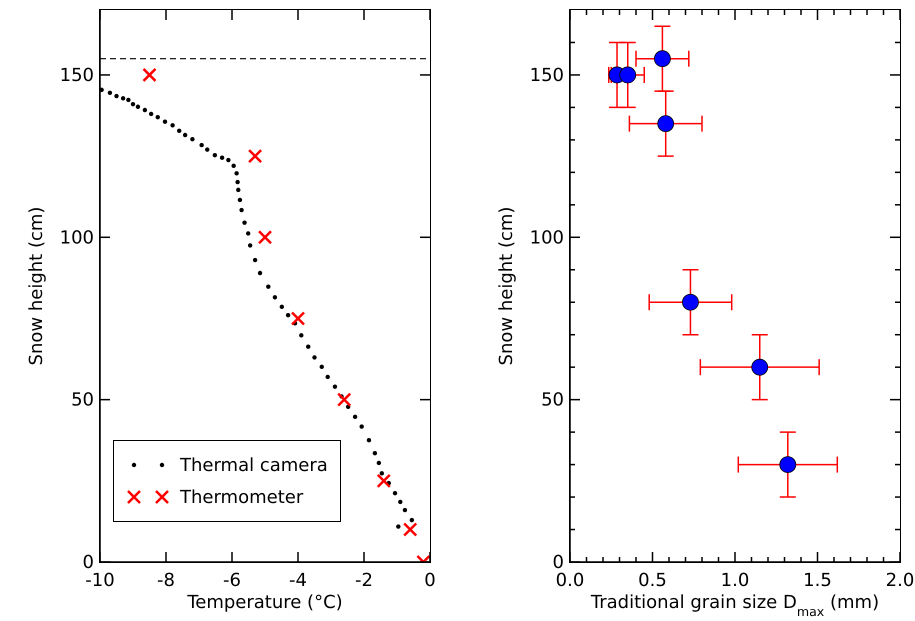  I want to click on x-tick-label: -4, so click(298, 580).